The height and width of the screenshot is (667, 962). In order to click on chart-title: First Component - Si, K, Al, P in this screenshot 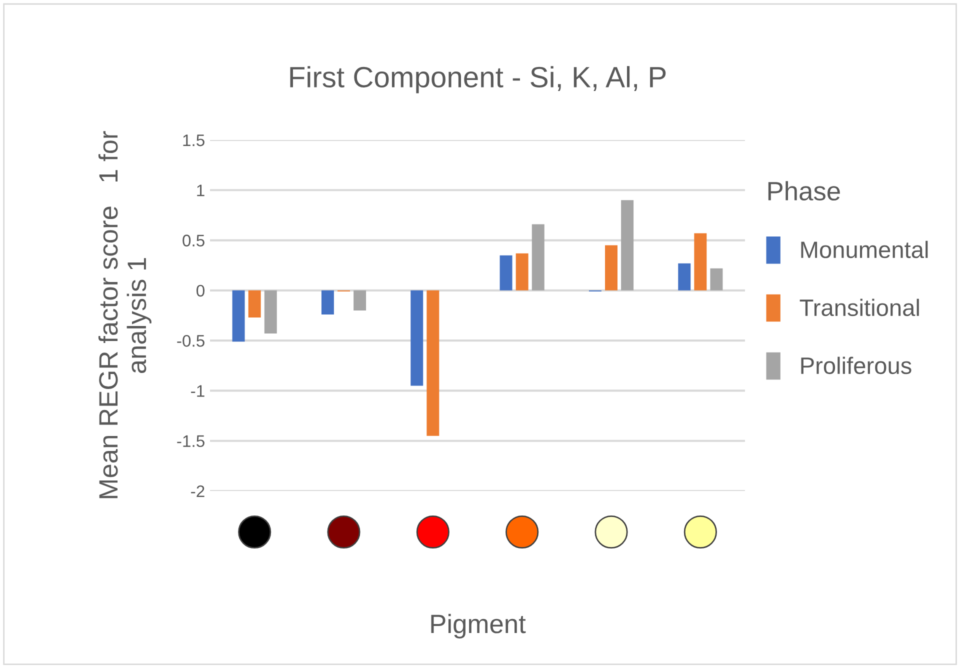, I will do `click(478, 80)`.